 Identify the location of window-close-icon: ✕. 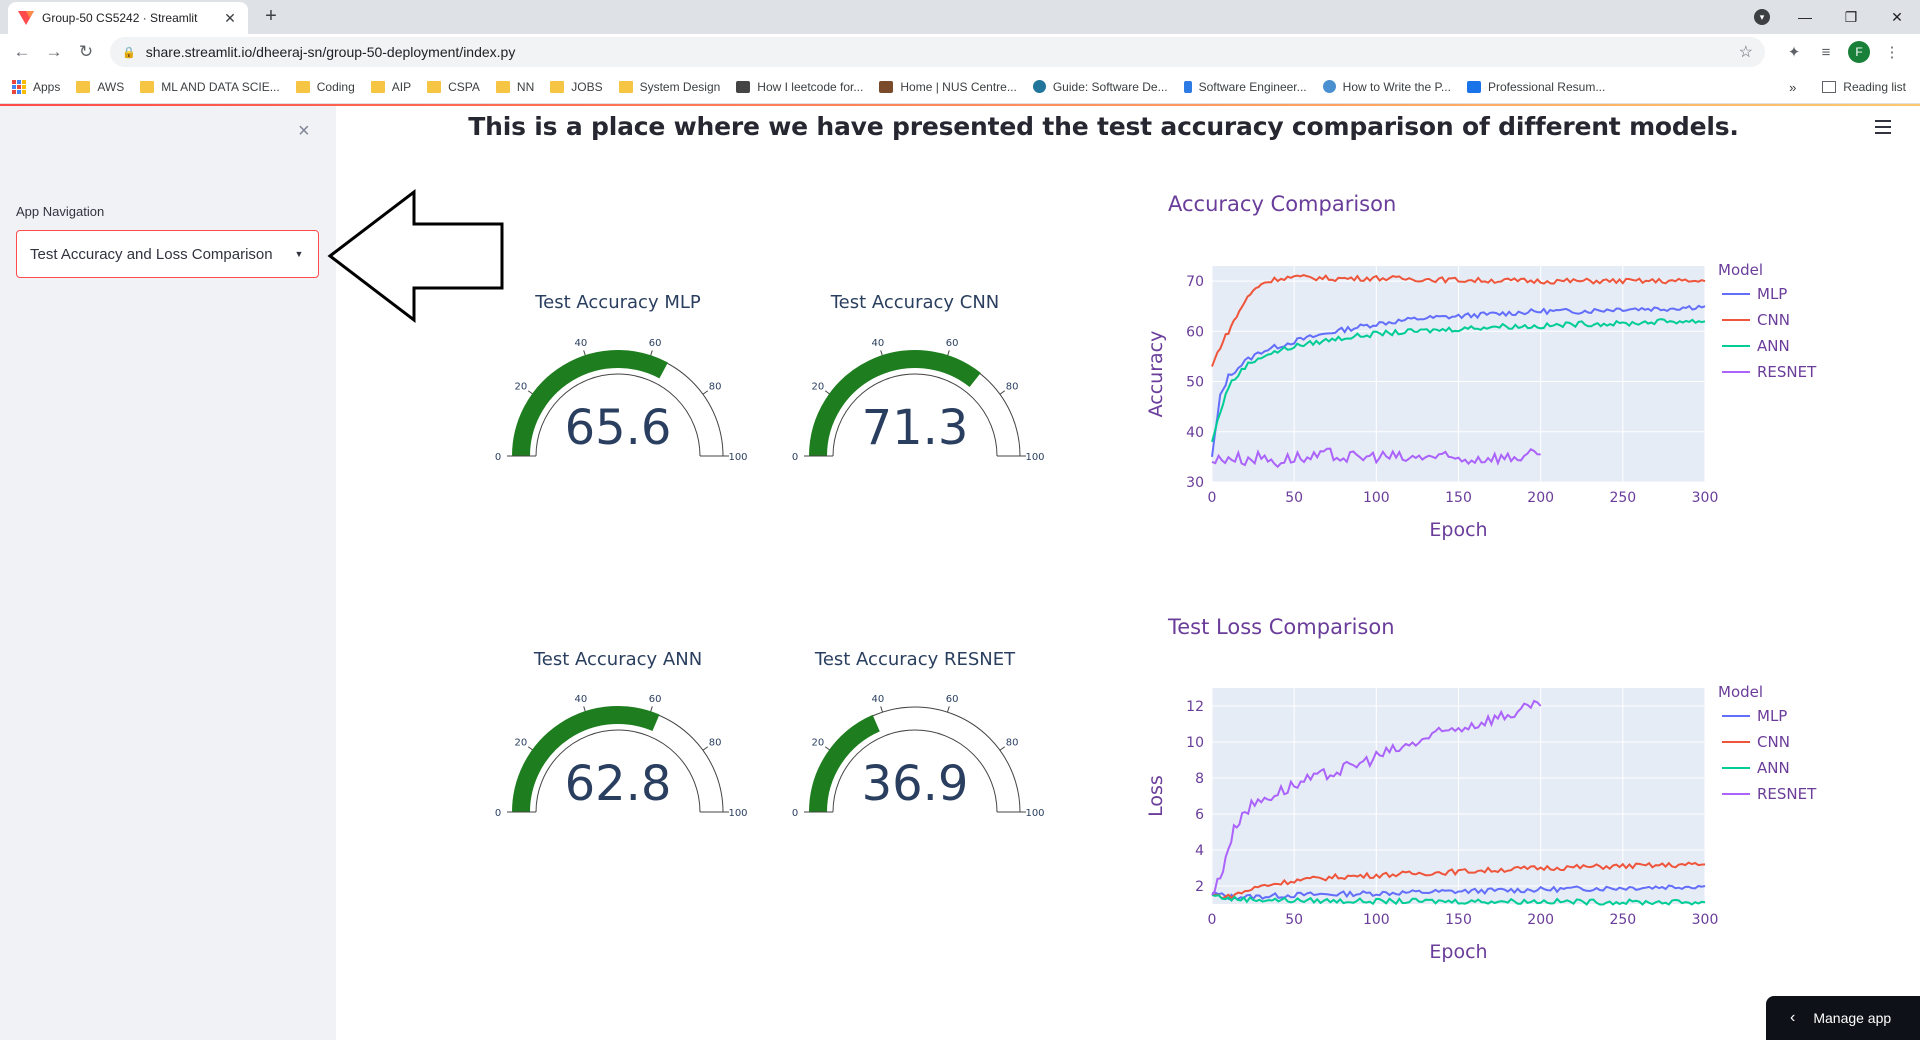
(1897, 16).